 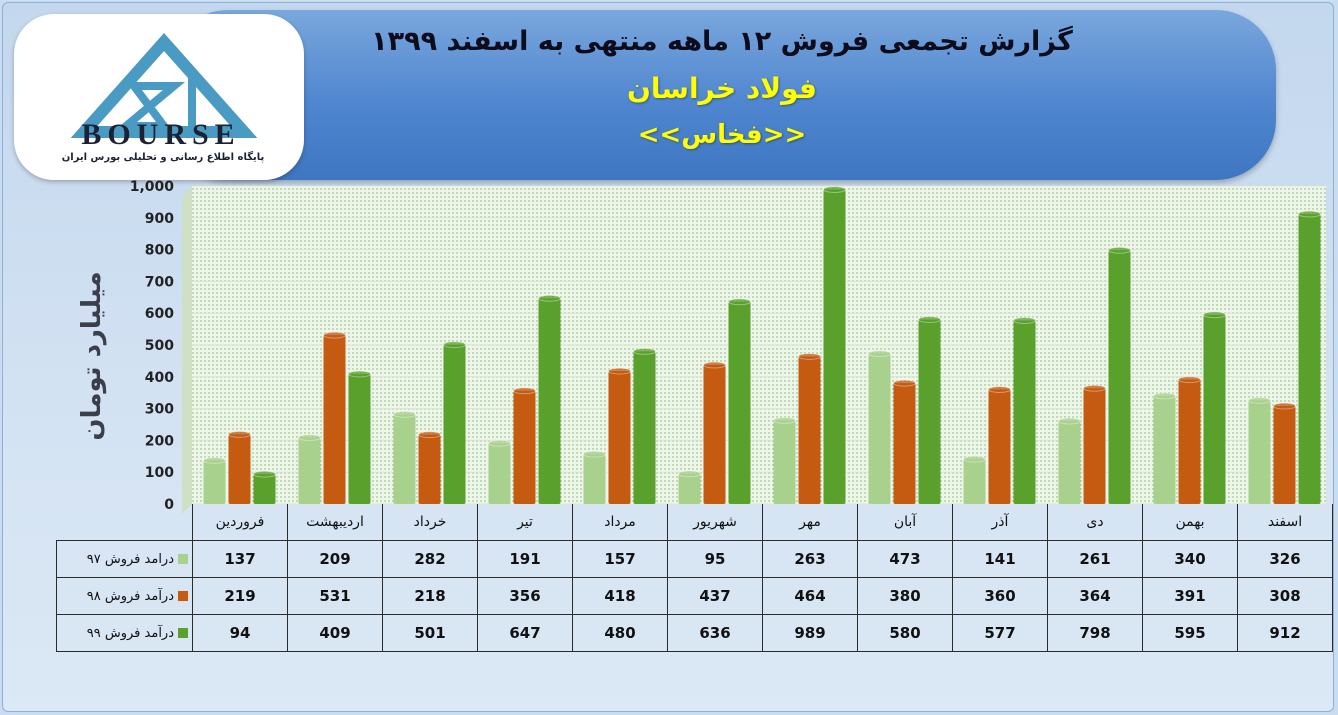 What do you see at coordinates (164, 85) in the screenshot?
I see `logo-mark-icon` at bounding box center [164, 85].